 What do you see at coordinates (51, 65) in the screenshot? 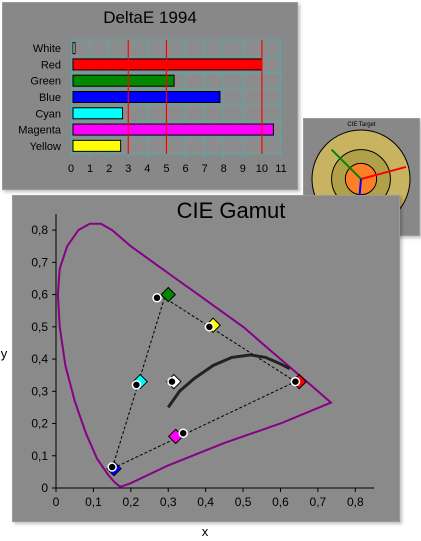
I see `deltae-category-label: Red` at bounding box center [51, 65].